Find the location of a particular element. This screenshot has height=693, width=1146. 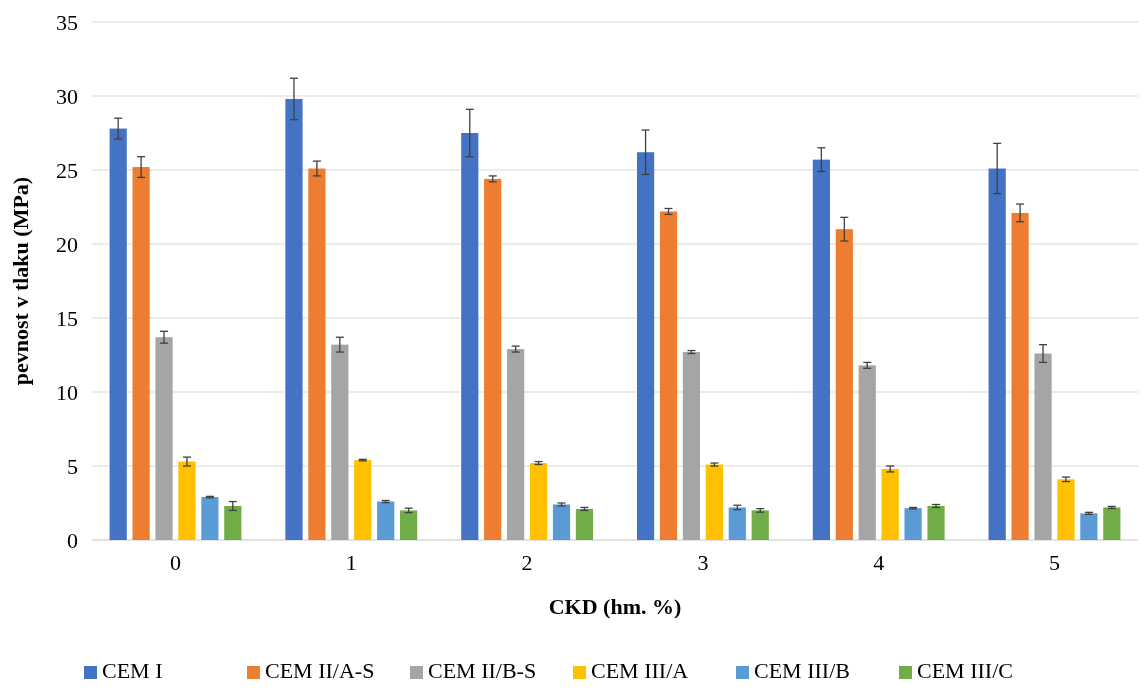

x-tick-label: 1 is located at coordinates (351, 562).